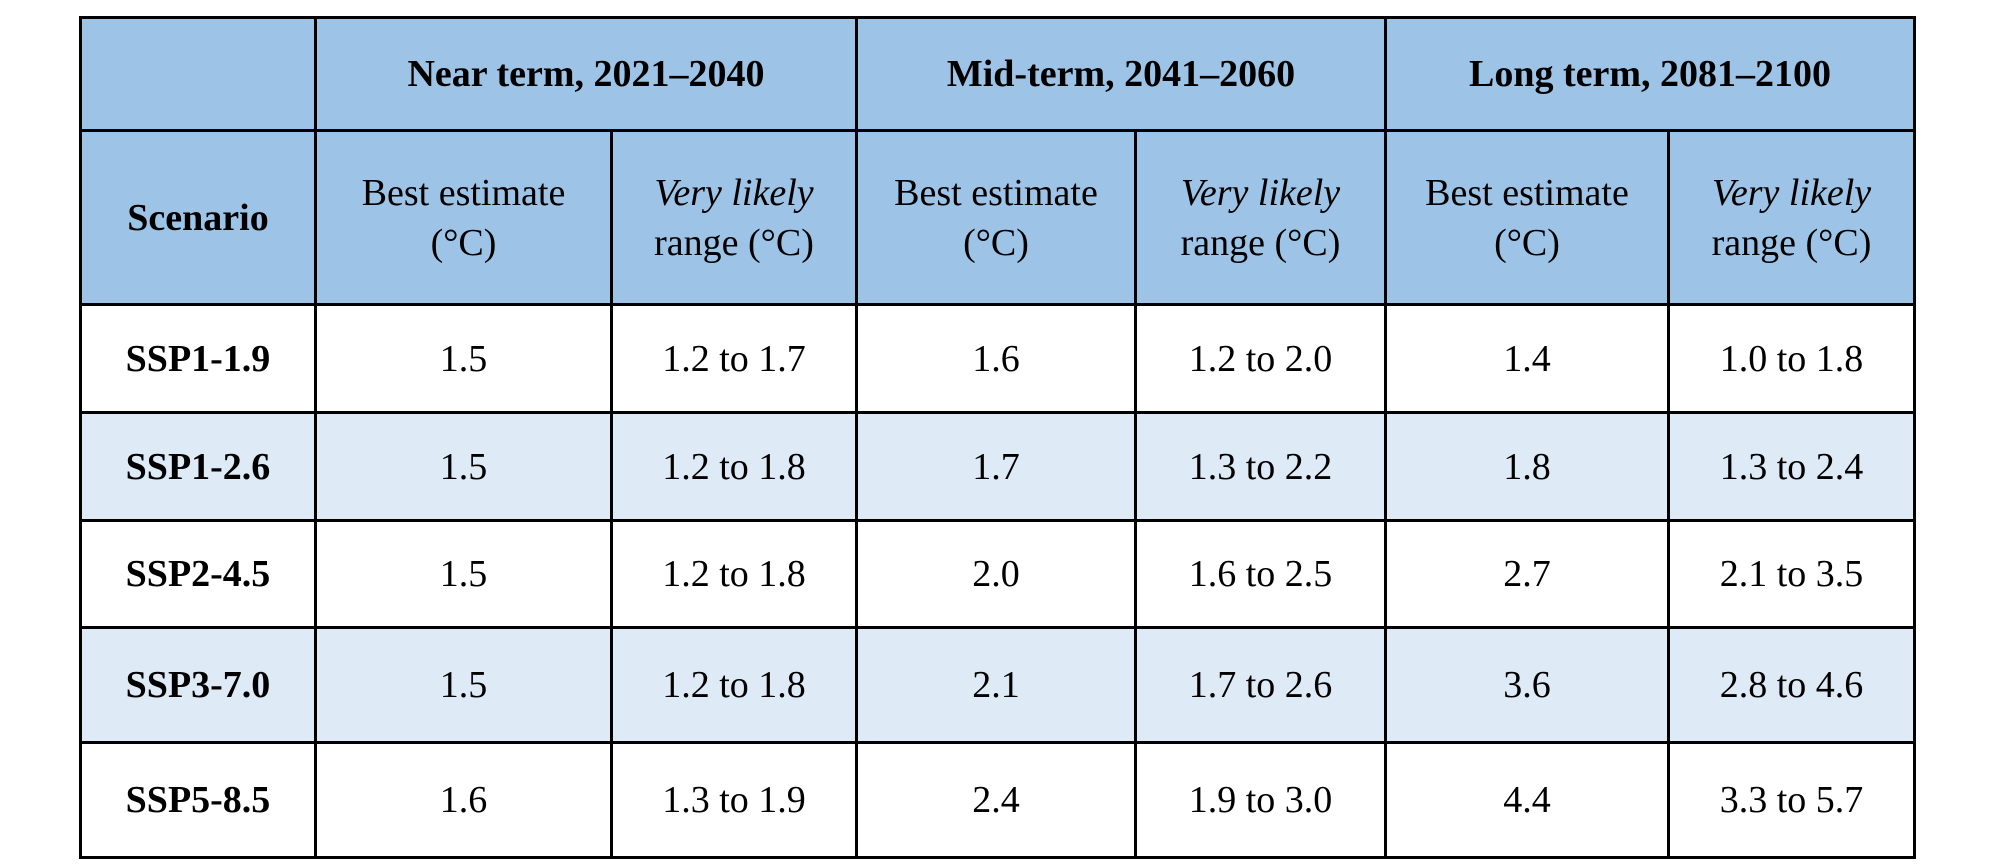 This screenshot has width=1996, height=864. Describe the element at coordinates (1527, 466) in the screenshot. I see `best-estimate-cell: 1.8` at that location.